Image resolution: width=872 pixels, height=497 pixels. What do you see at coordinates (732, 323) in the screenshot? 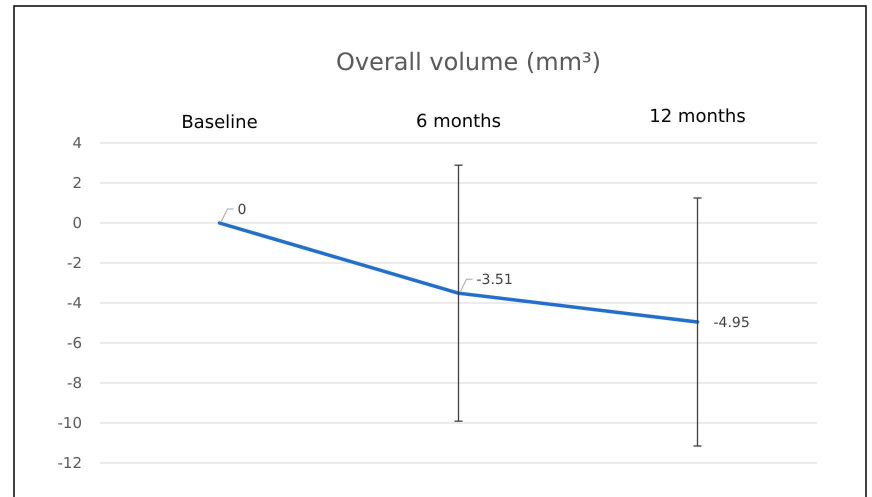
I see `data-label: -4.95` at bounding box center [732, 323].